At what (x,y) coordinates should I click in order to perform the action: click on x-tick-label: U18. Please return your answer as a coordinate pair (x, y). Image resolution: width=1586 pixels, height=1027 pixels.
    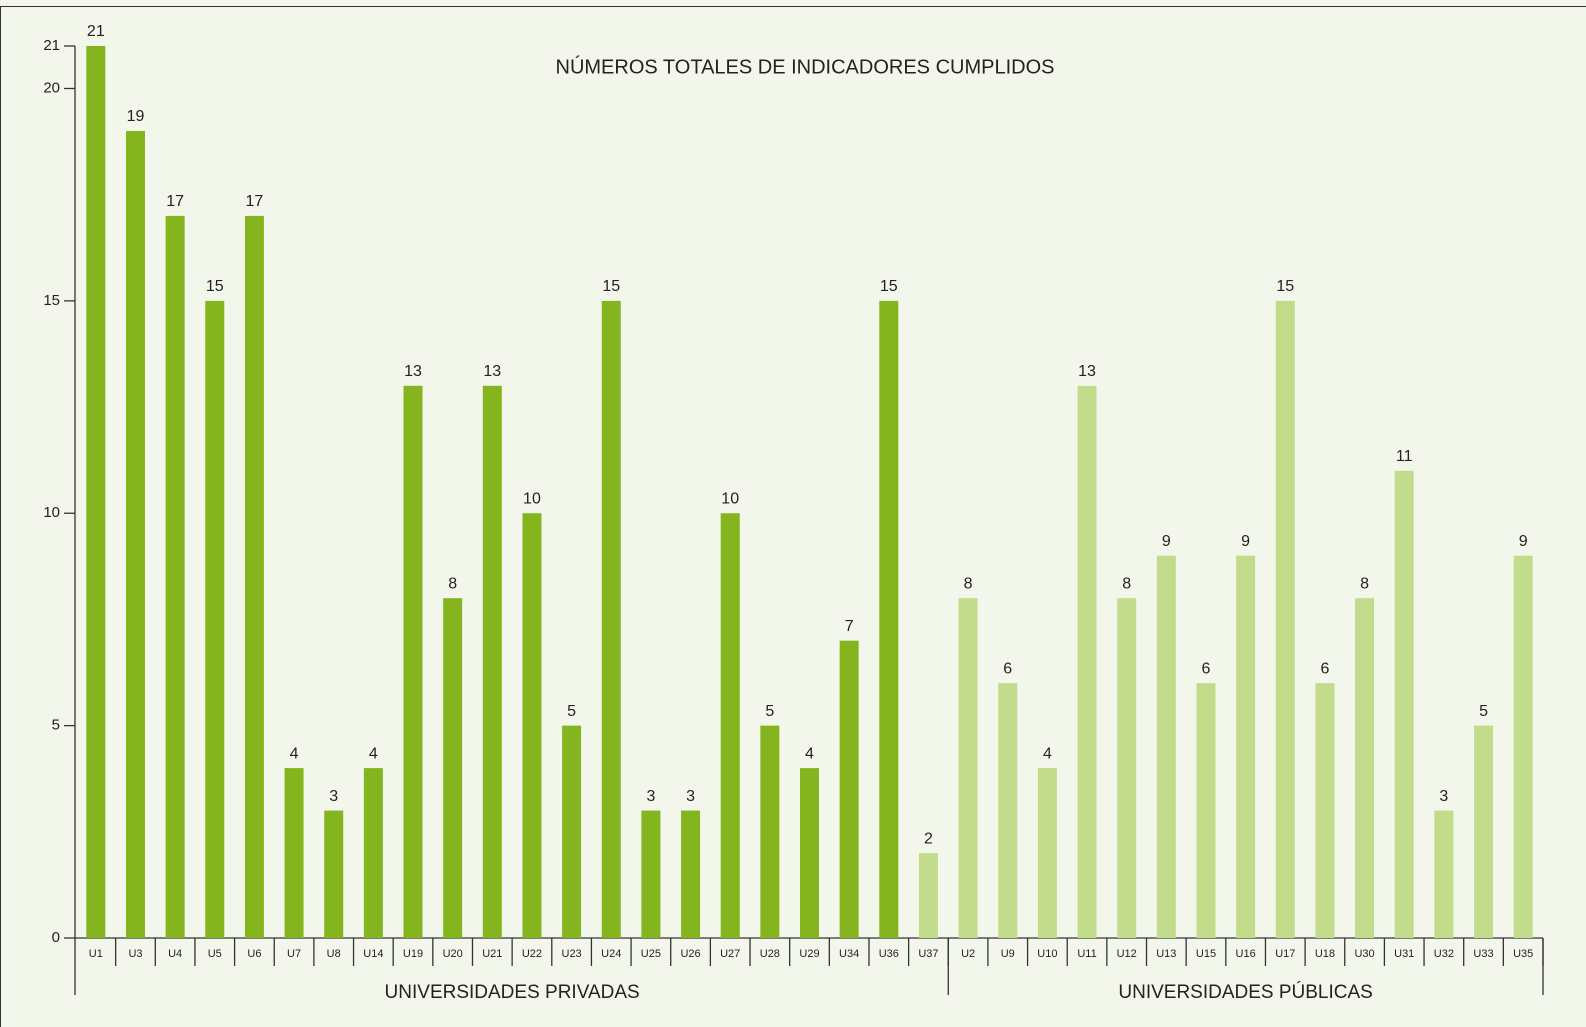
    Looking at the image, I should click on (1325, 954).